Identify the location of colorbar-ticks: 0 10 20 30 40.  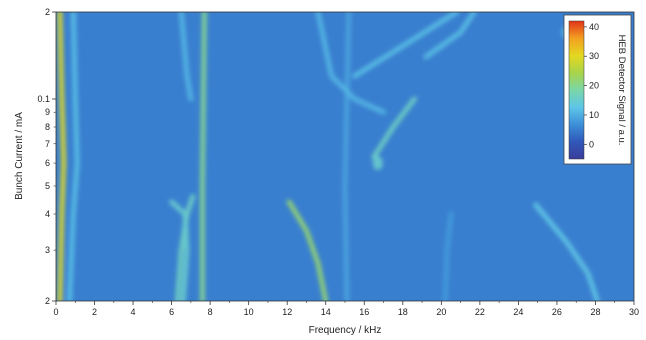
(591, 85).